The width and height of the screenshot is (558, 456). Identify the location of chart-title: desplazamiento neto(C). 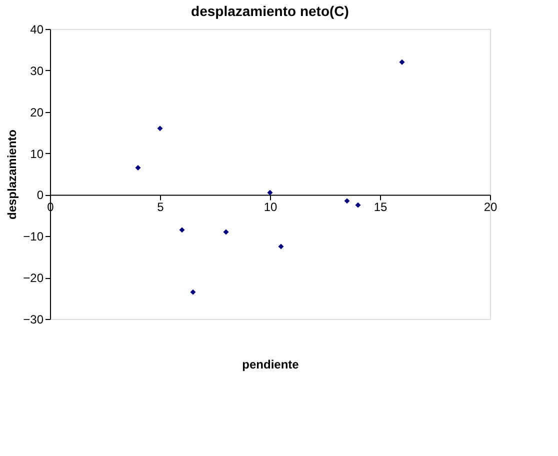
(270, 11).